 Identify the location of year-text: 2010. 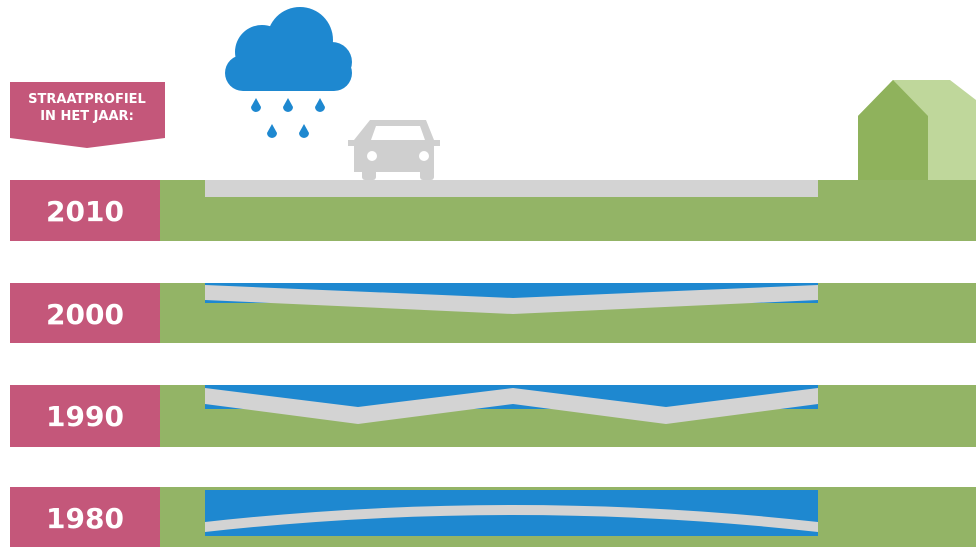
(85, 211).